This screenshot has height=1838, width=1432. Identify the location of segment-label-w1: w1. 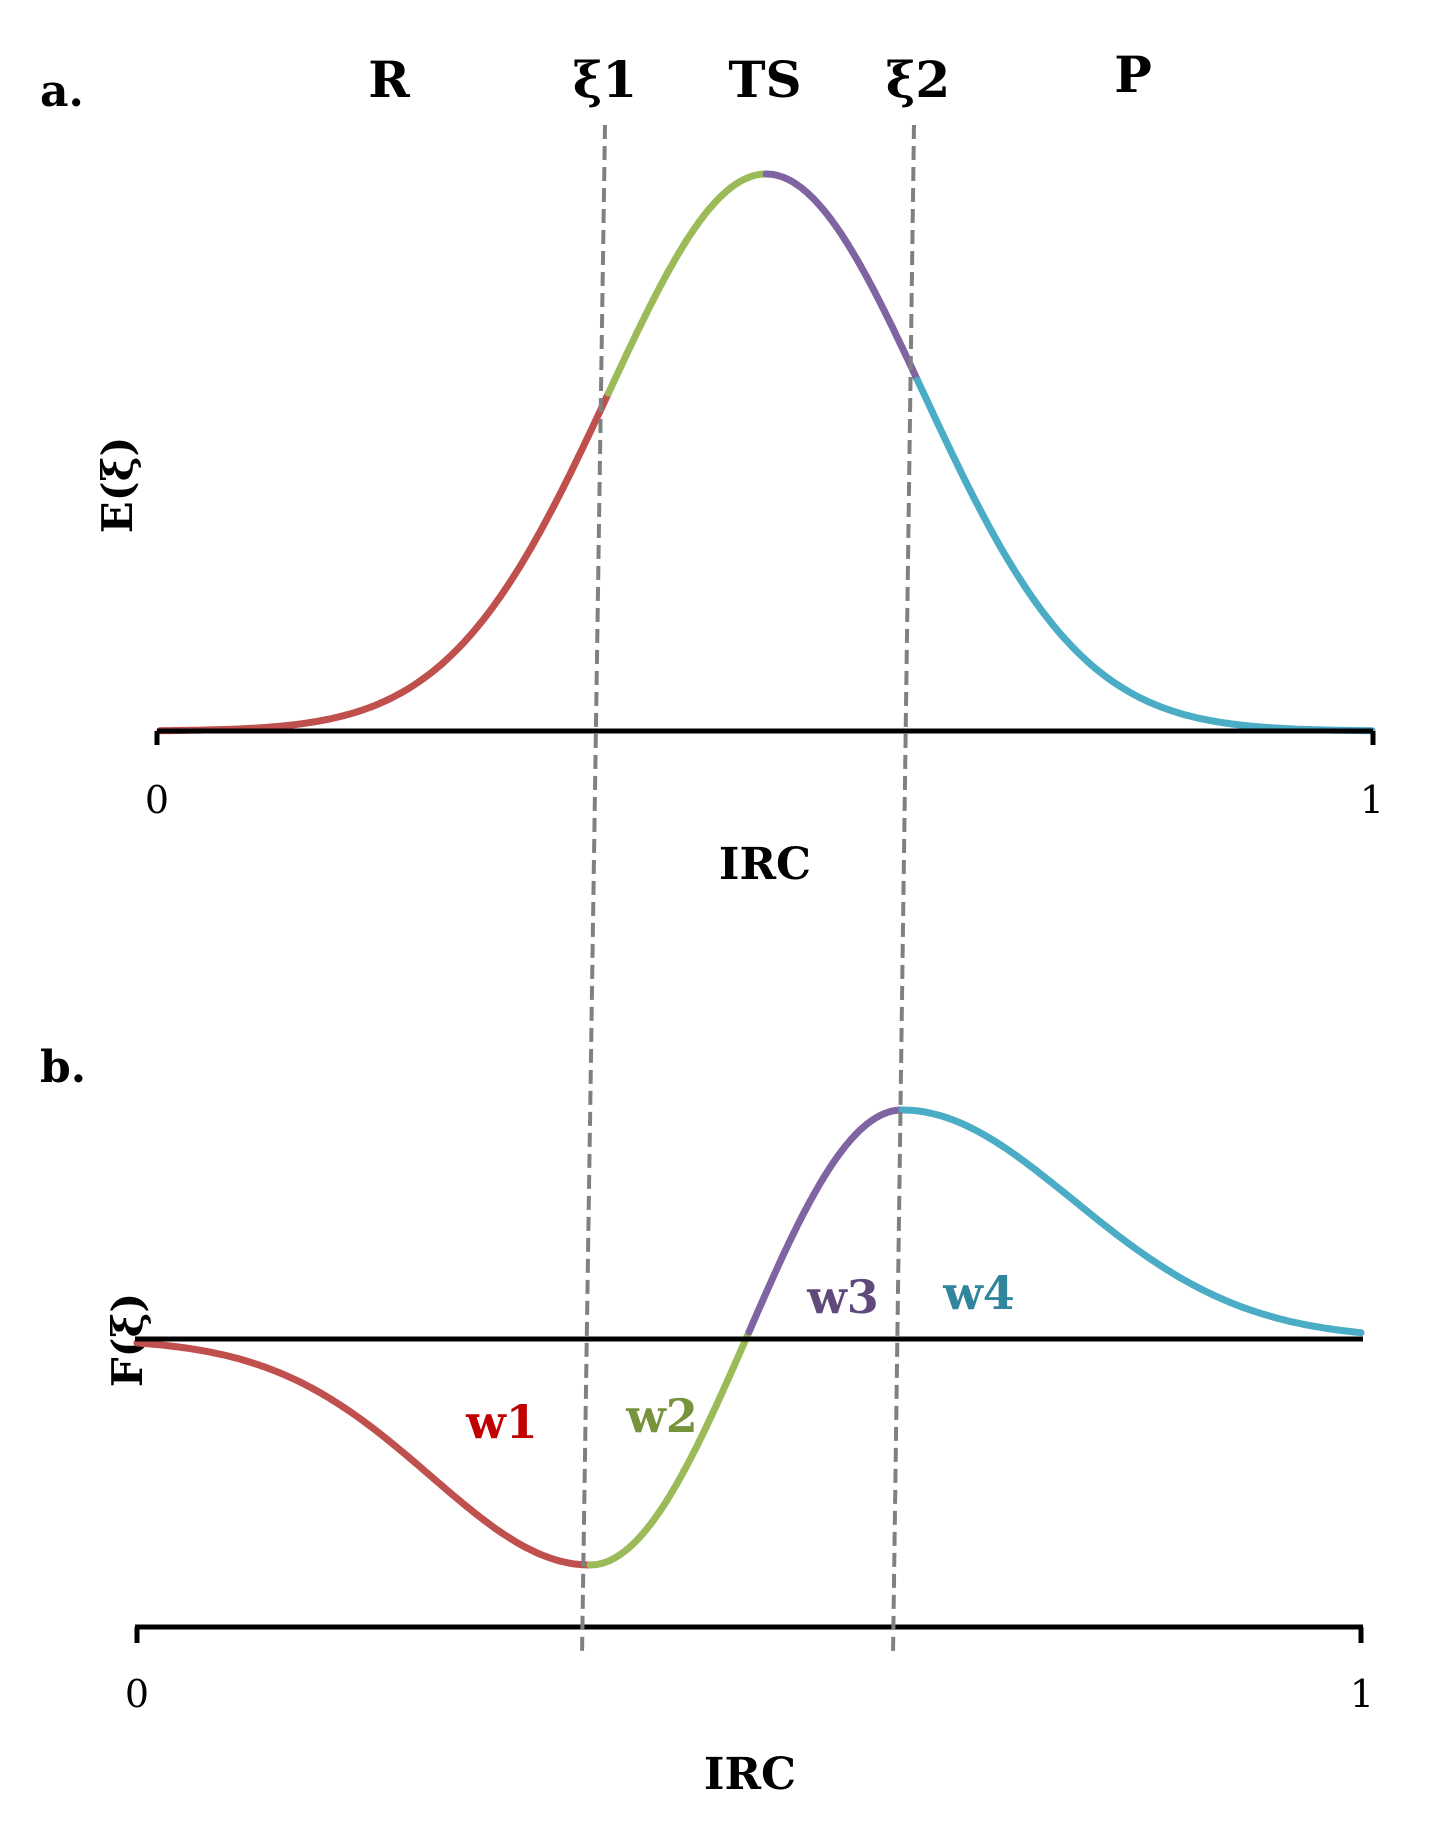
(501, 1422).